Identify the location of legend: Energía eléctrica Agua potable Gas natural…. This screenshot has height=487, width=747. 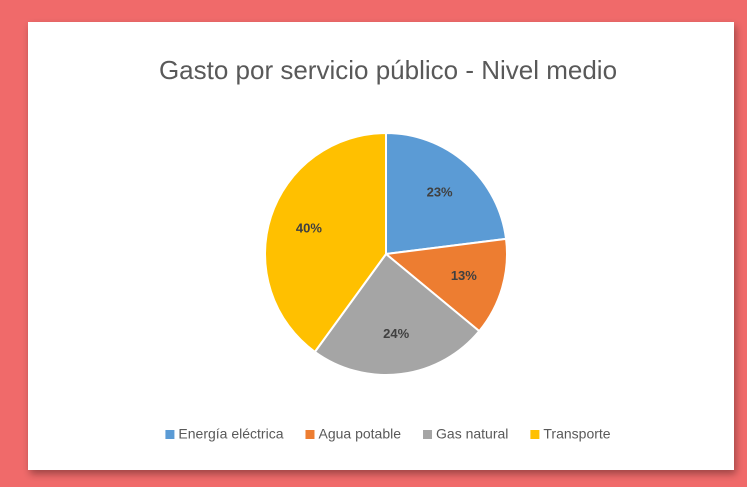
(388, 434).